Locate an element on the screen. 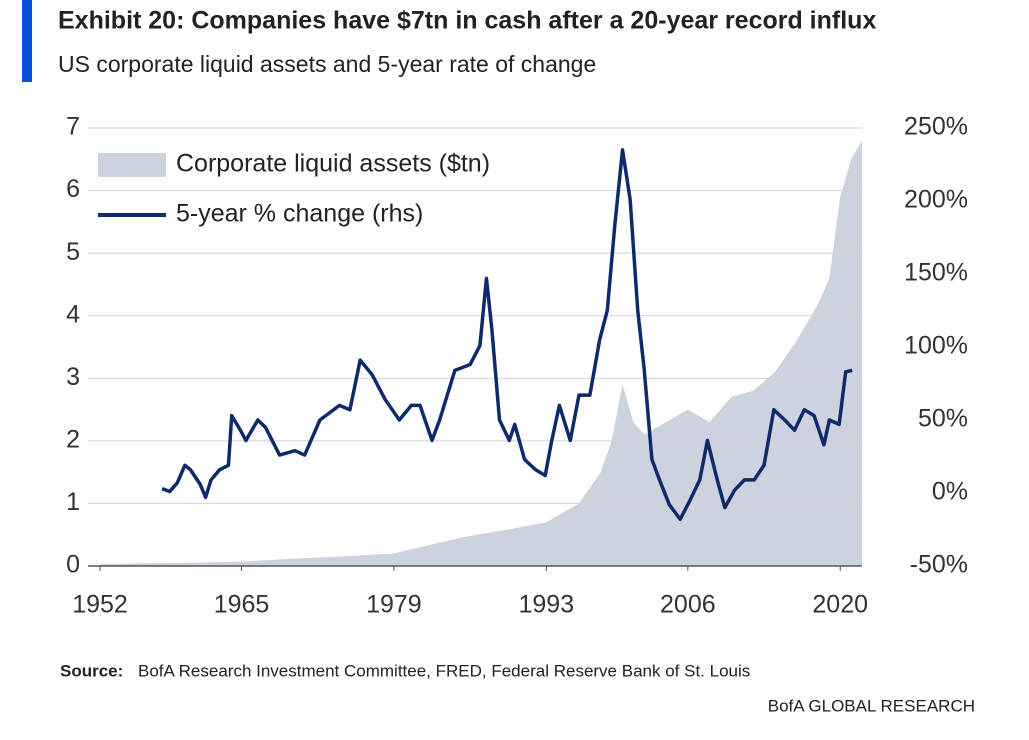 The height and width of the screenshot is (740, 1029). legend-label: 5-year % change (rhs) is located at coordinates (299, 214).